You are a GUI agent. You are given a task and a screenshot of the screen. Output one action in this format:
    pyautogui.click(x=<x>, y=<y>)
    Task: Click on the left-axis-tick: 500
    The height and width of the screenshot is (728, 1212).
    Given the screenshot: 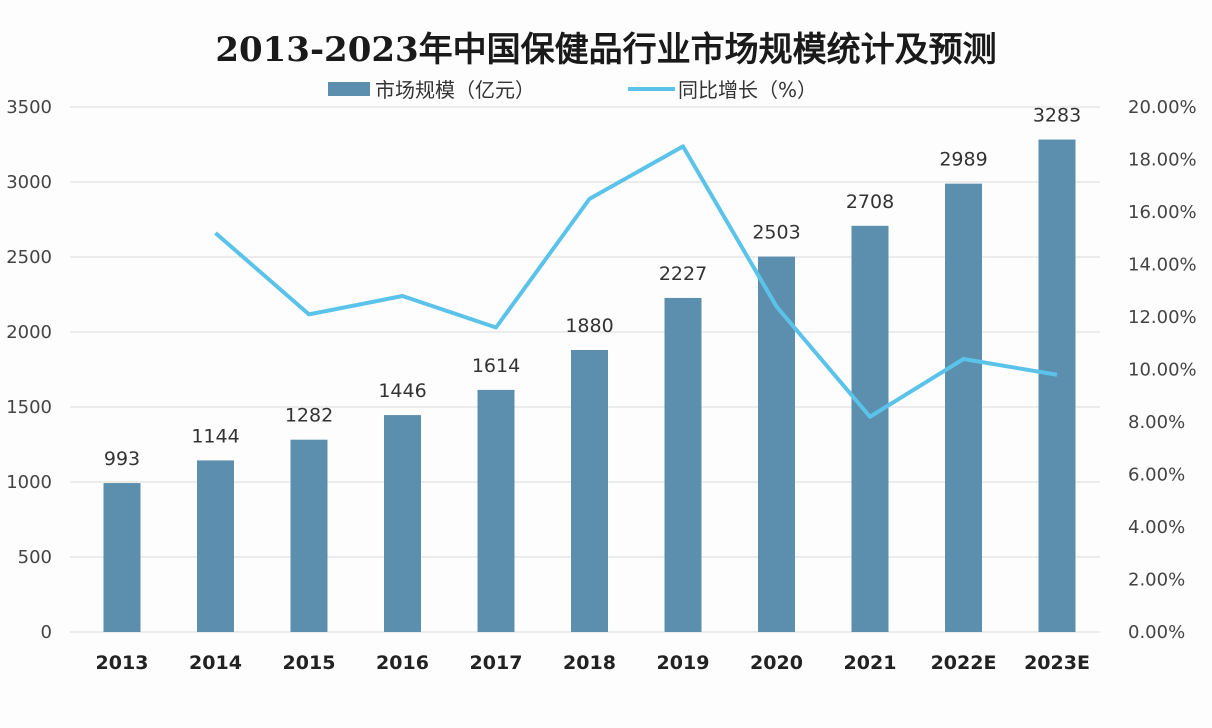 What is the action you would take?
    pyautogui.click(x=35, y=557)
    